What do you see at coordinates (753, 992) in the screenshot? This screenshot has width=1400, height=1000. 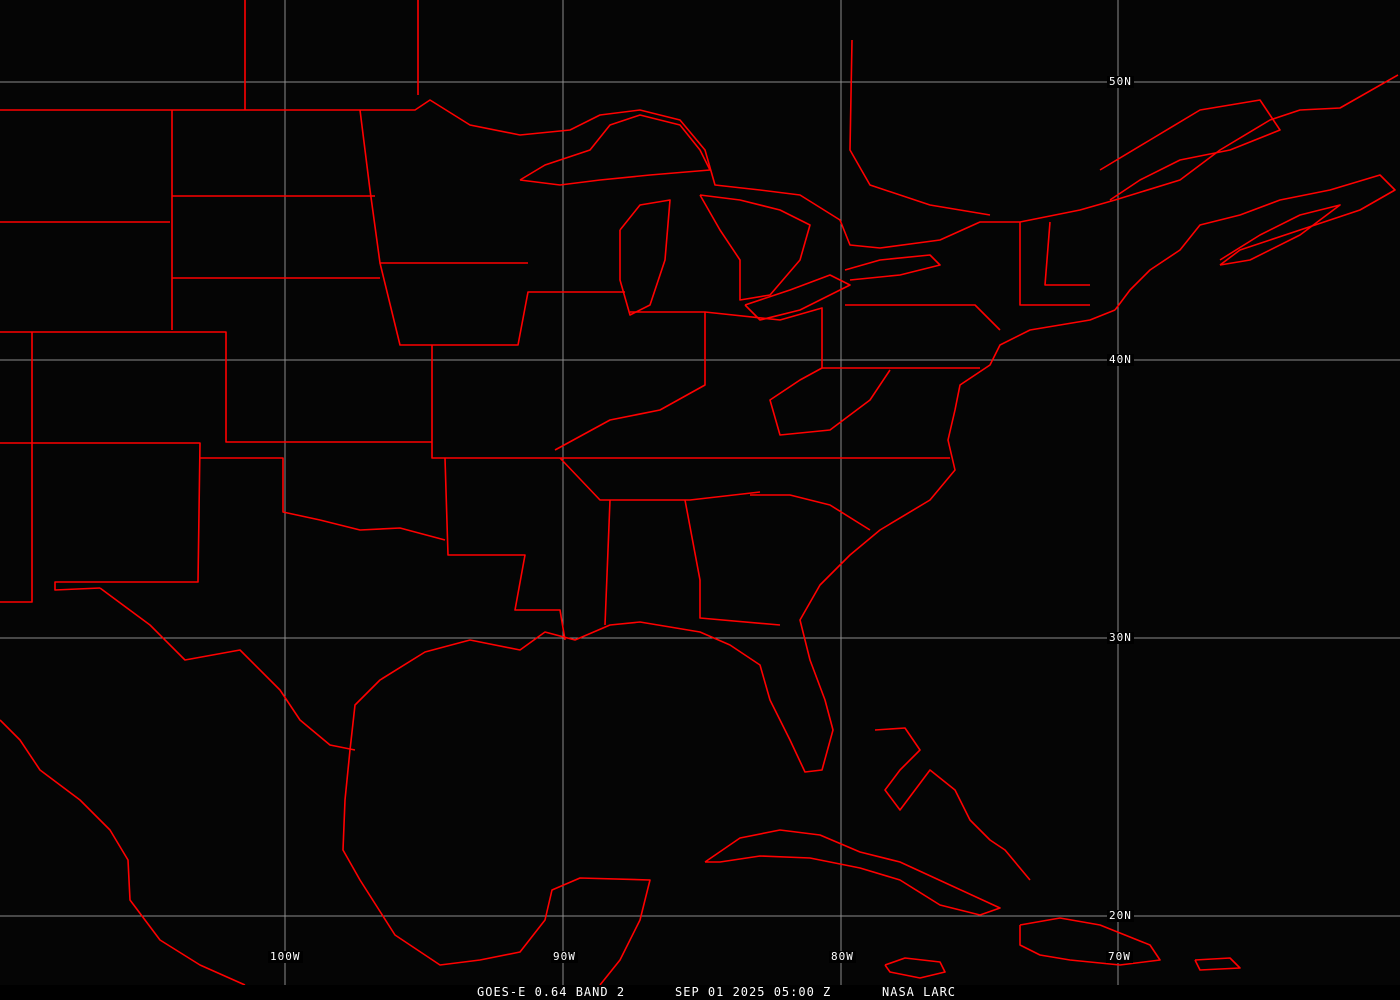 I see `datetime-label: SEP 01 2025 05:00 Z` at bounding box center [753, 992].